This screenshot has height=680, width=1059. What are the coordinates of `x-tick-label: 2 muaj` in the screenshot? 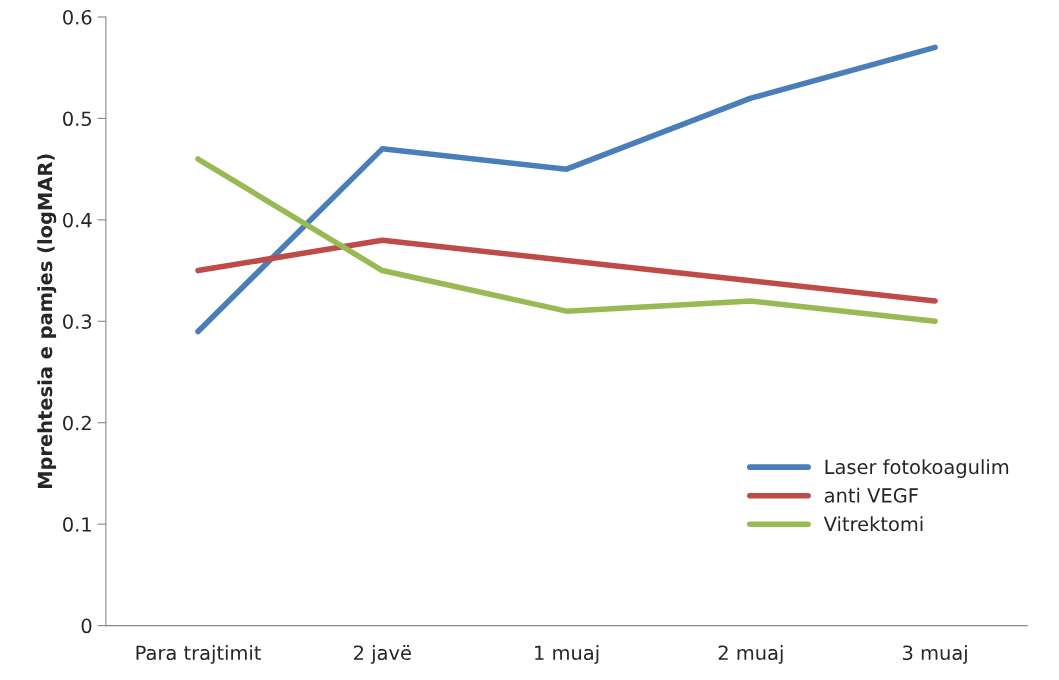 It's located at (750, 654).